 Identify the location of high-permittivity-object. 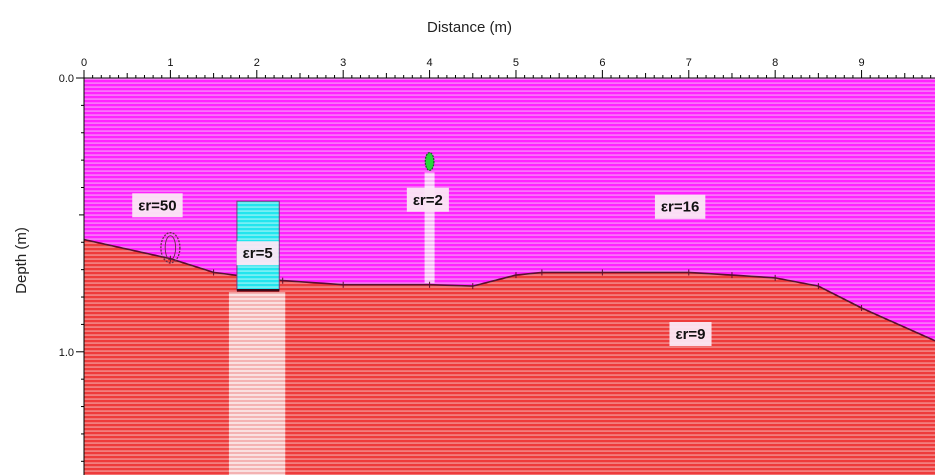
(170, 248).